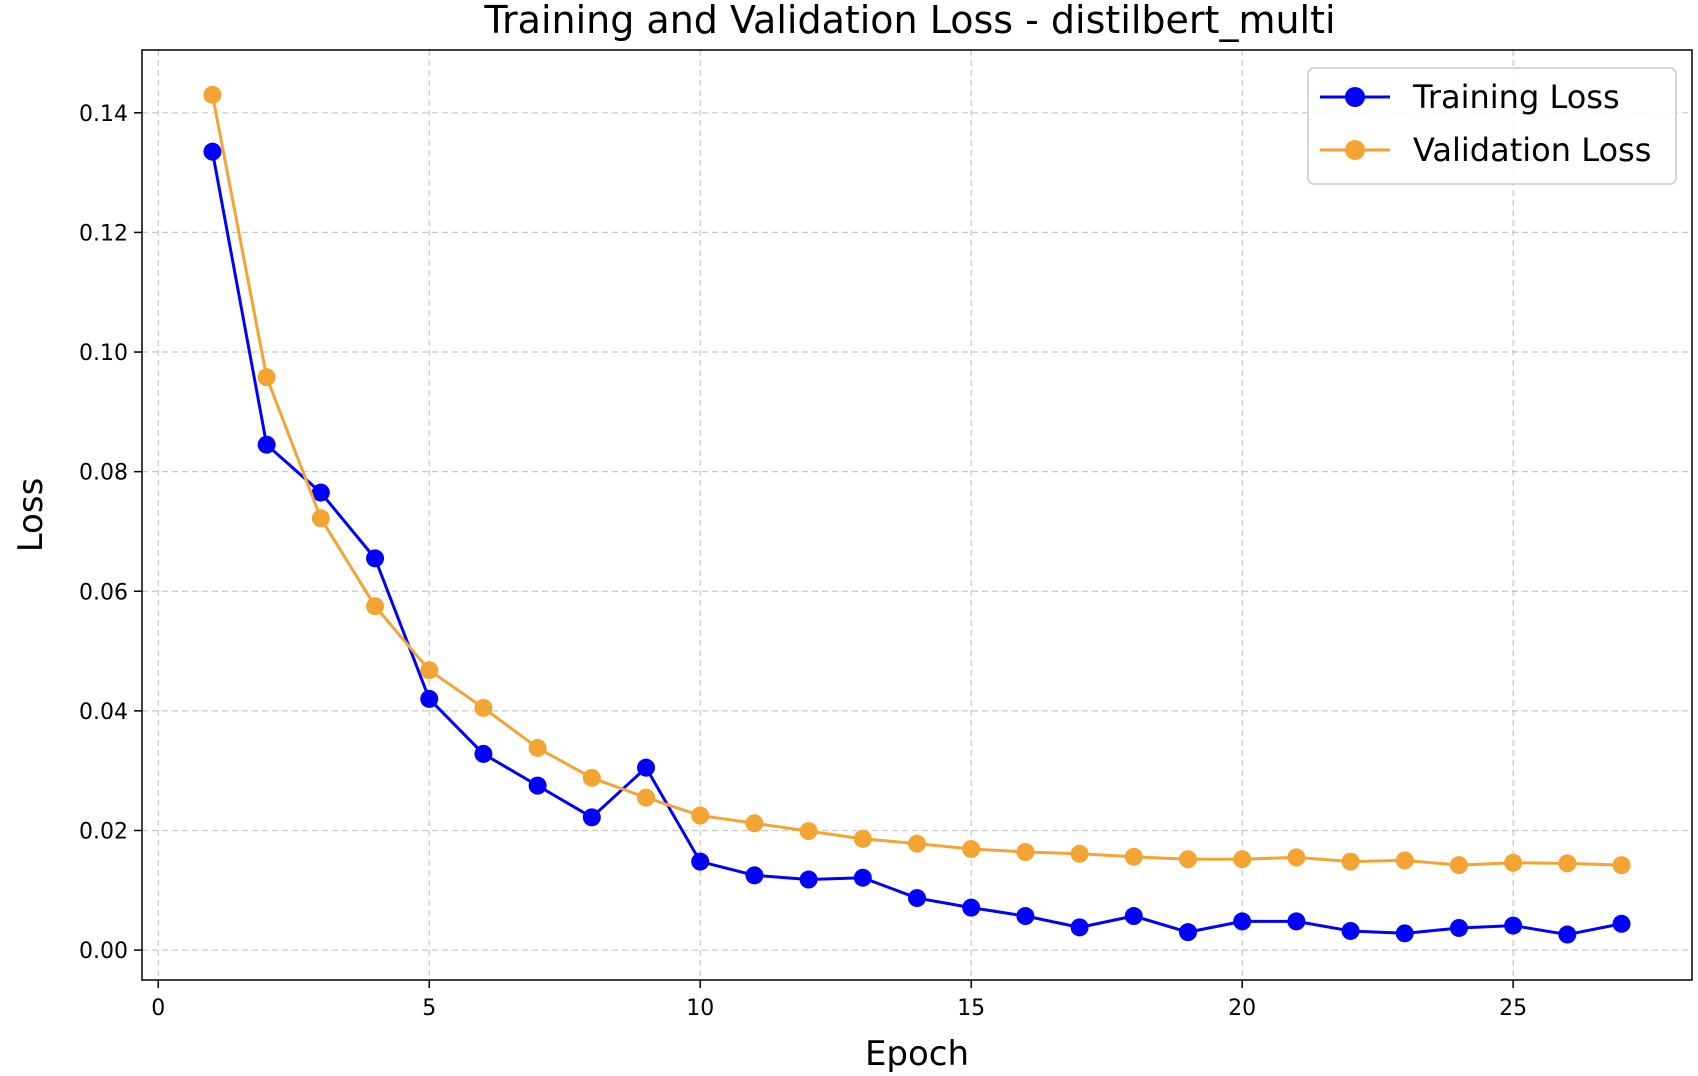 The image size is (1698, 1076). What do you see at coordinates (103, 592) in the screenshot?
I see `y-tick-label: 0.06` at bounding box center [103, 592].